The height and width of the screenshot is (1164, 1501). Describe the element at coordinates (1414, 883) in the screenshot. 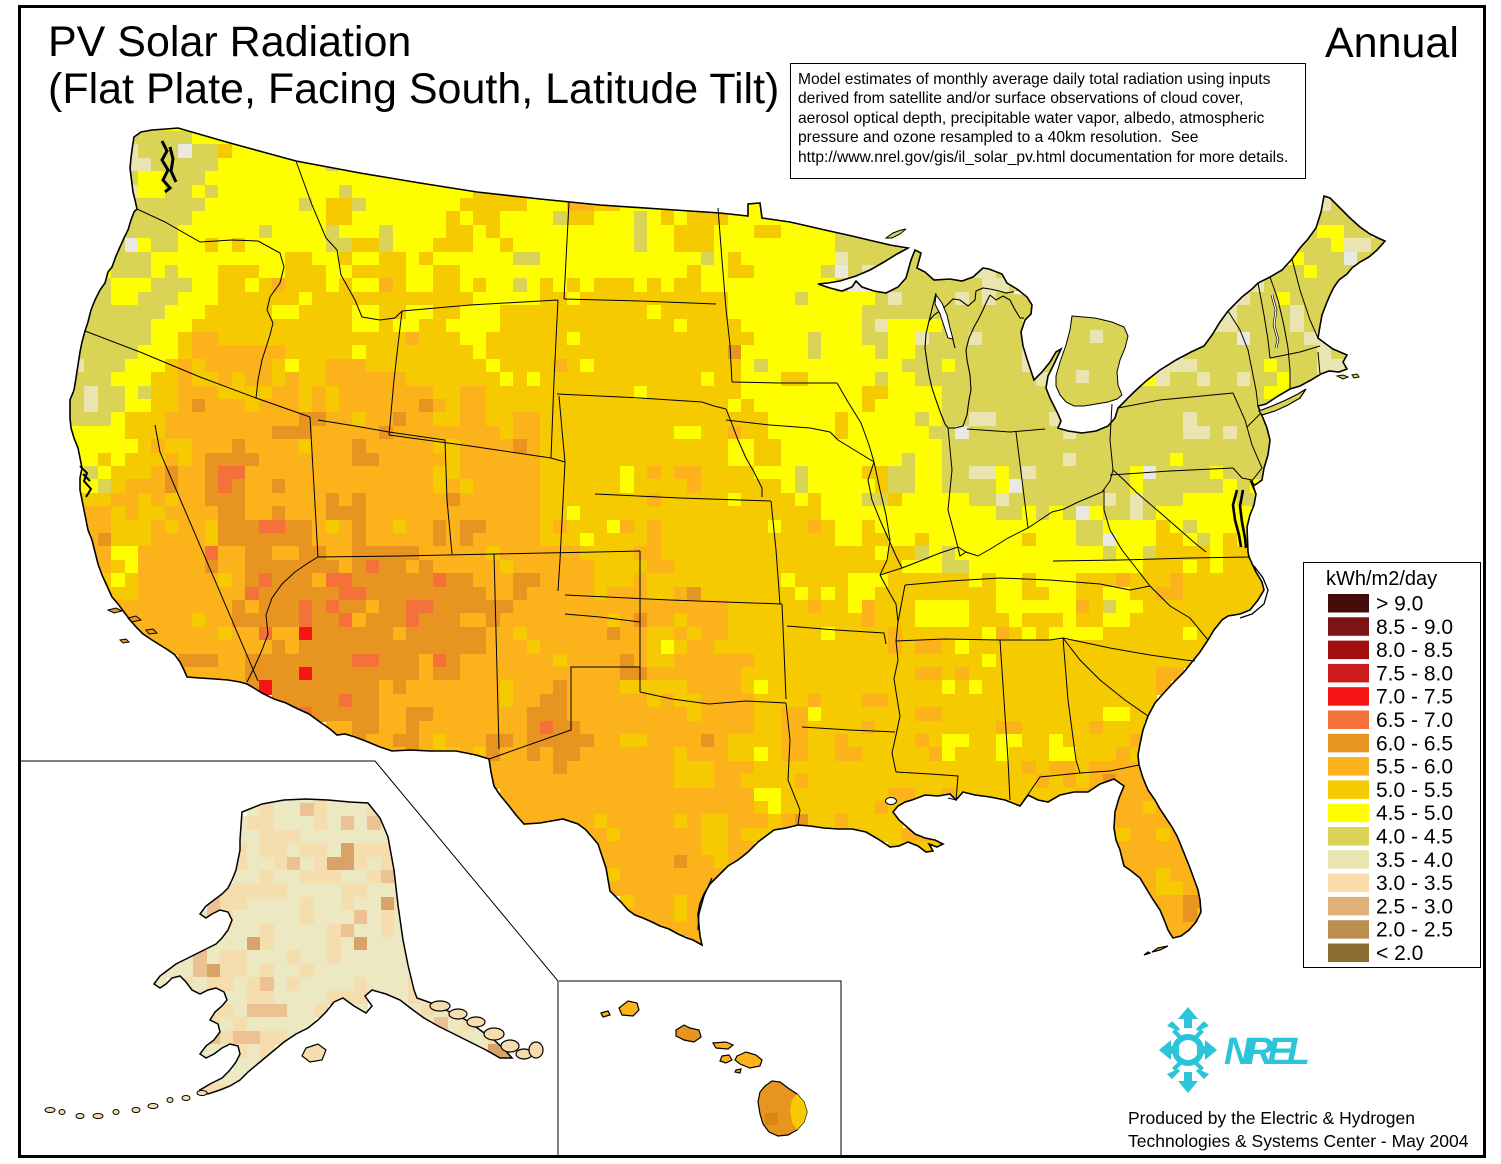

I see `svg-text: 3.0 - 3.5` at that location.